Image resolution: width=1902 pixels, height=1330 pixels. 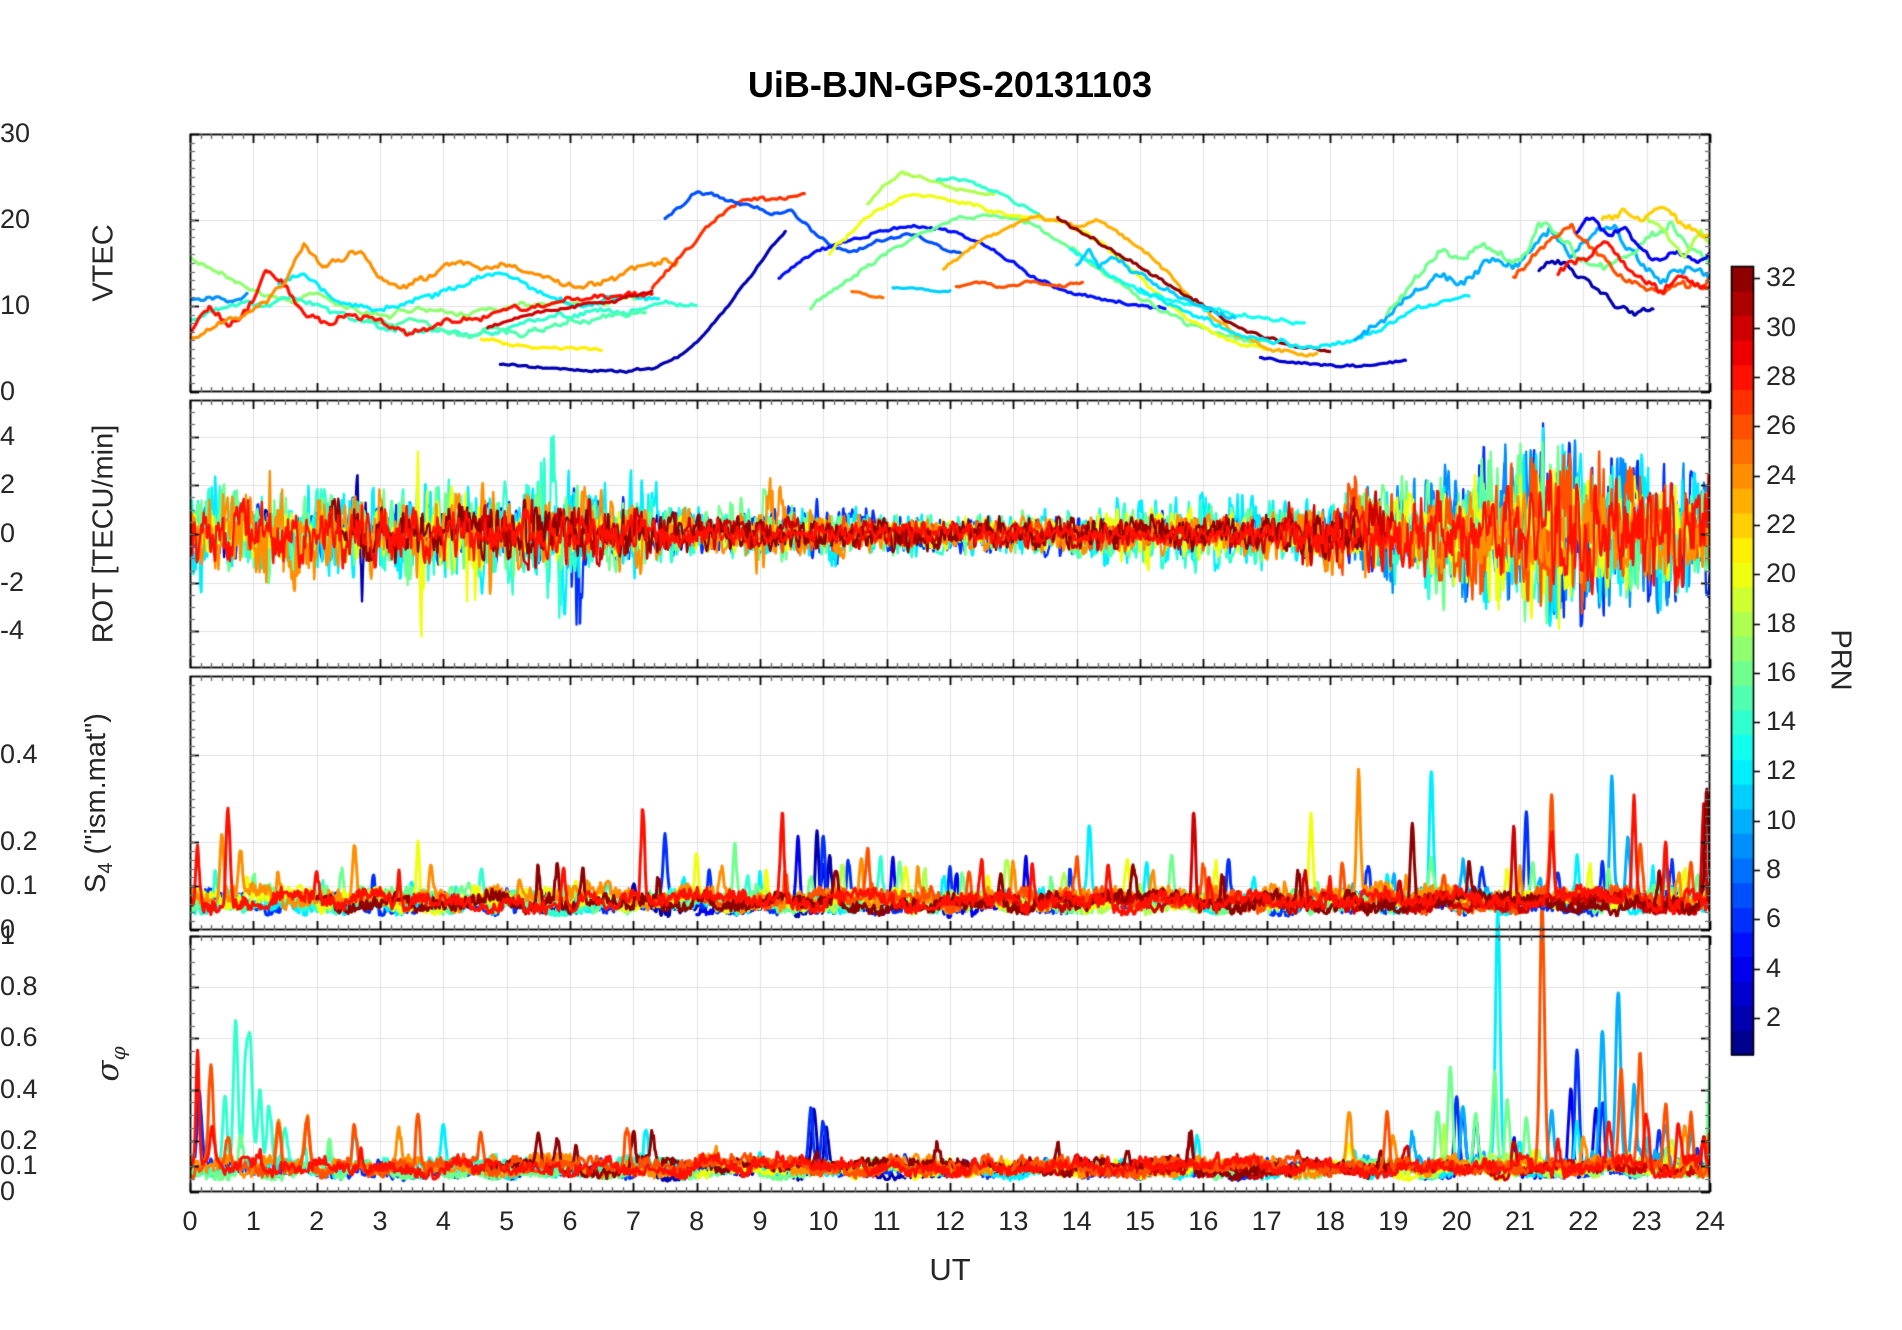 I want to click on sigma-y-tick-label: 0.6, so click(x=19, y=1037).